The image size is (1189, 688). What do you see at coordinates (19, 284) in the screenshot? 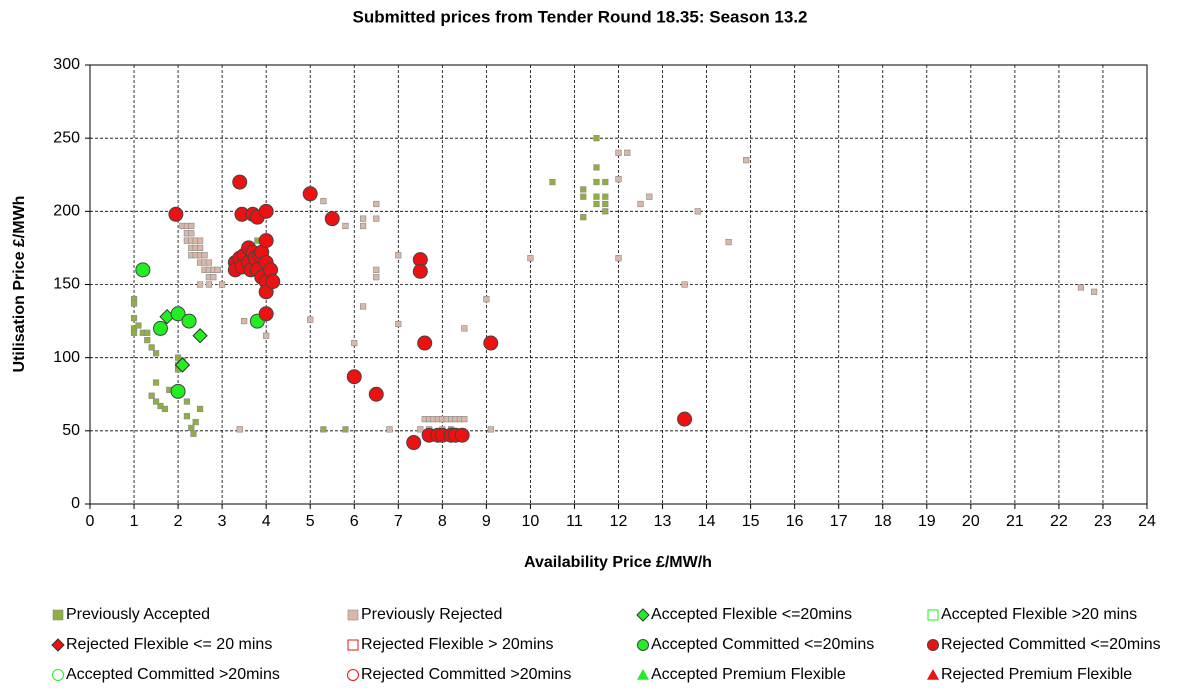
I see `y-axis-label: Utilisation Price £/MWh` at bounding box center [19, 284].